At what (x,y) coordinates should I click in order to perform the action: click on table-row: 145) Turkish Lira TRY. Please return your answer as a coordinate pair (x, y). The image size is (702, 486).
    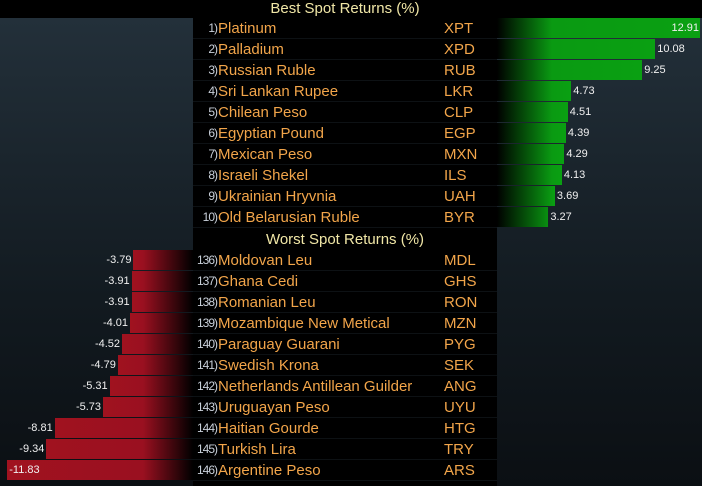
    Looking at the image, I should click on (345, 449).